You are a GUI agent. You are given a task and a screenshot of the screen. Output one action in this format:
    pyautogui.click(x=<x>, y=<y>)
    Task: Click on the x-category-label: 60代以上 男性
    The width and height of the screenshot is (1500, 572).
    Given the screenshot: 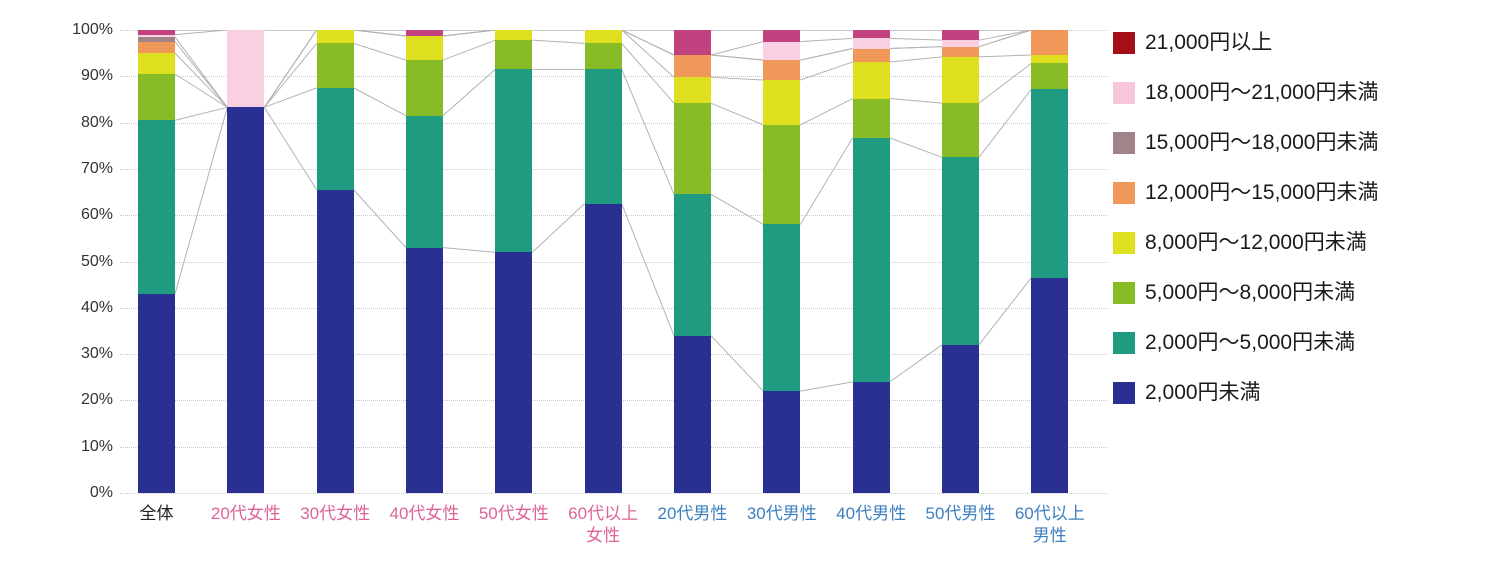 What is the action you would take?
    pyautogui.click(x=1049, y=525)
    